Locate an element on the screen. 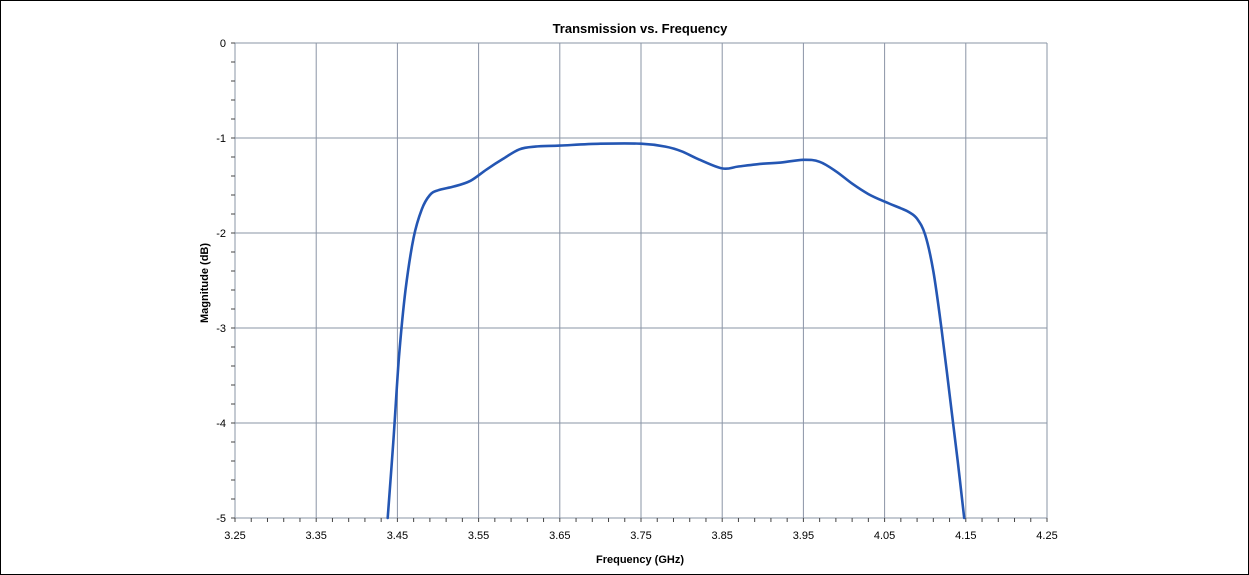  x-tick-label: 3.75 is located at coordinates (640, 536).